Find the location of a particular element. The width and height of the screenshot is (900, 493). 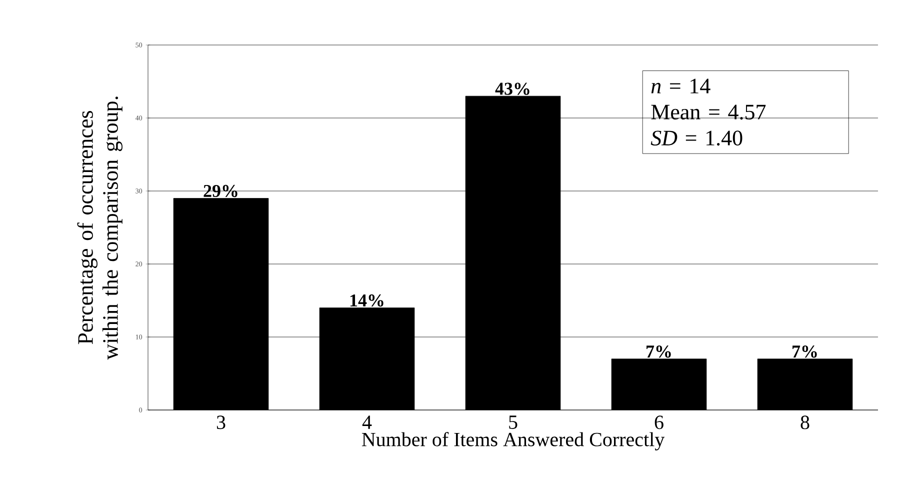

data-label: 14% is located at coordinates (367, 300).